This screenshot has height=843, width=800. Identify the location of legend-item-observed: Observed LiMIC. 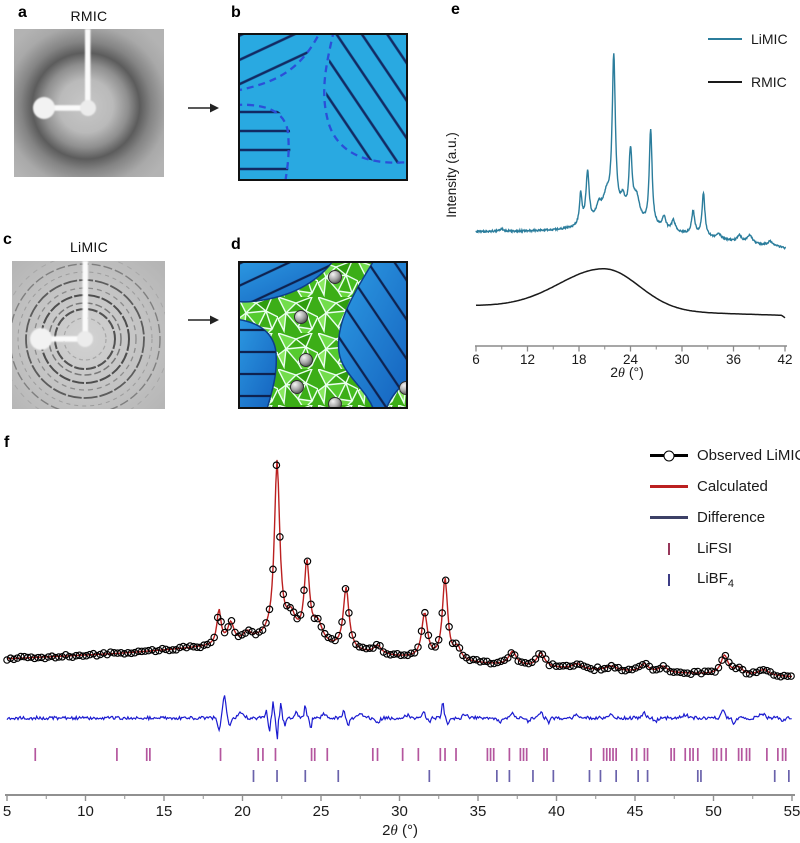
(725, 455).